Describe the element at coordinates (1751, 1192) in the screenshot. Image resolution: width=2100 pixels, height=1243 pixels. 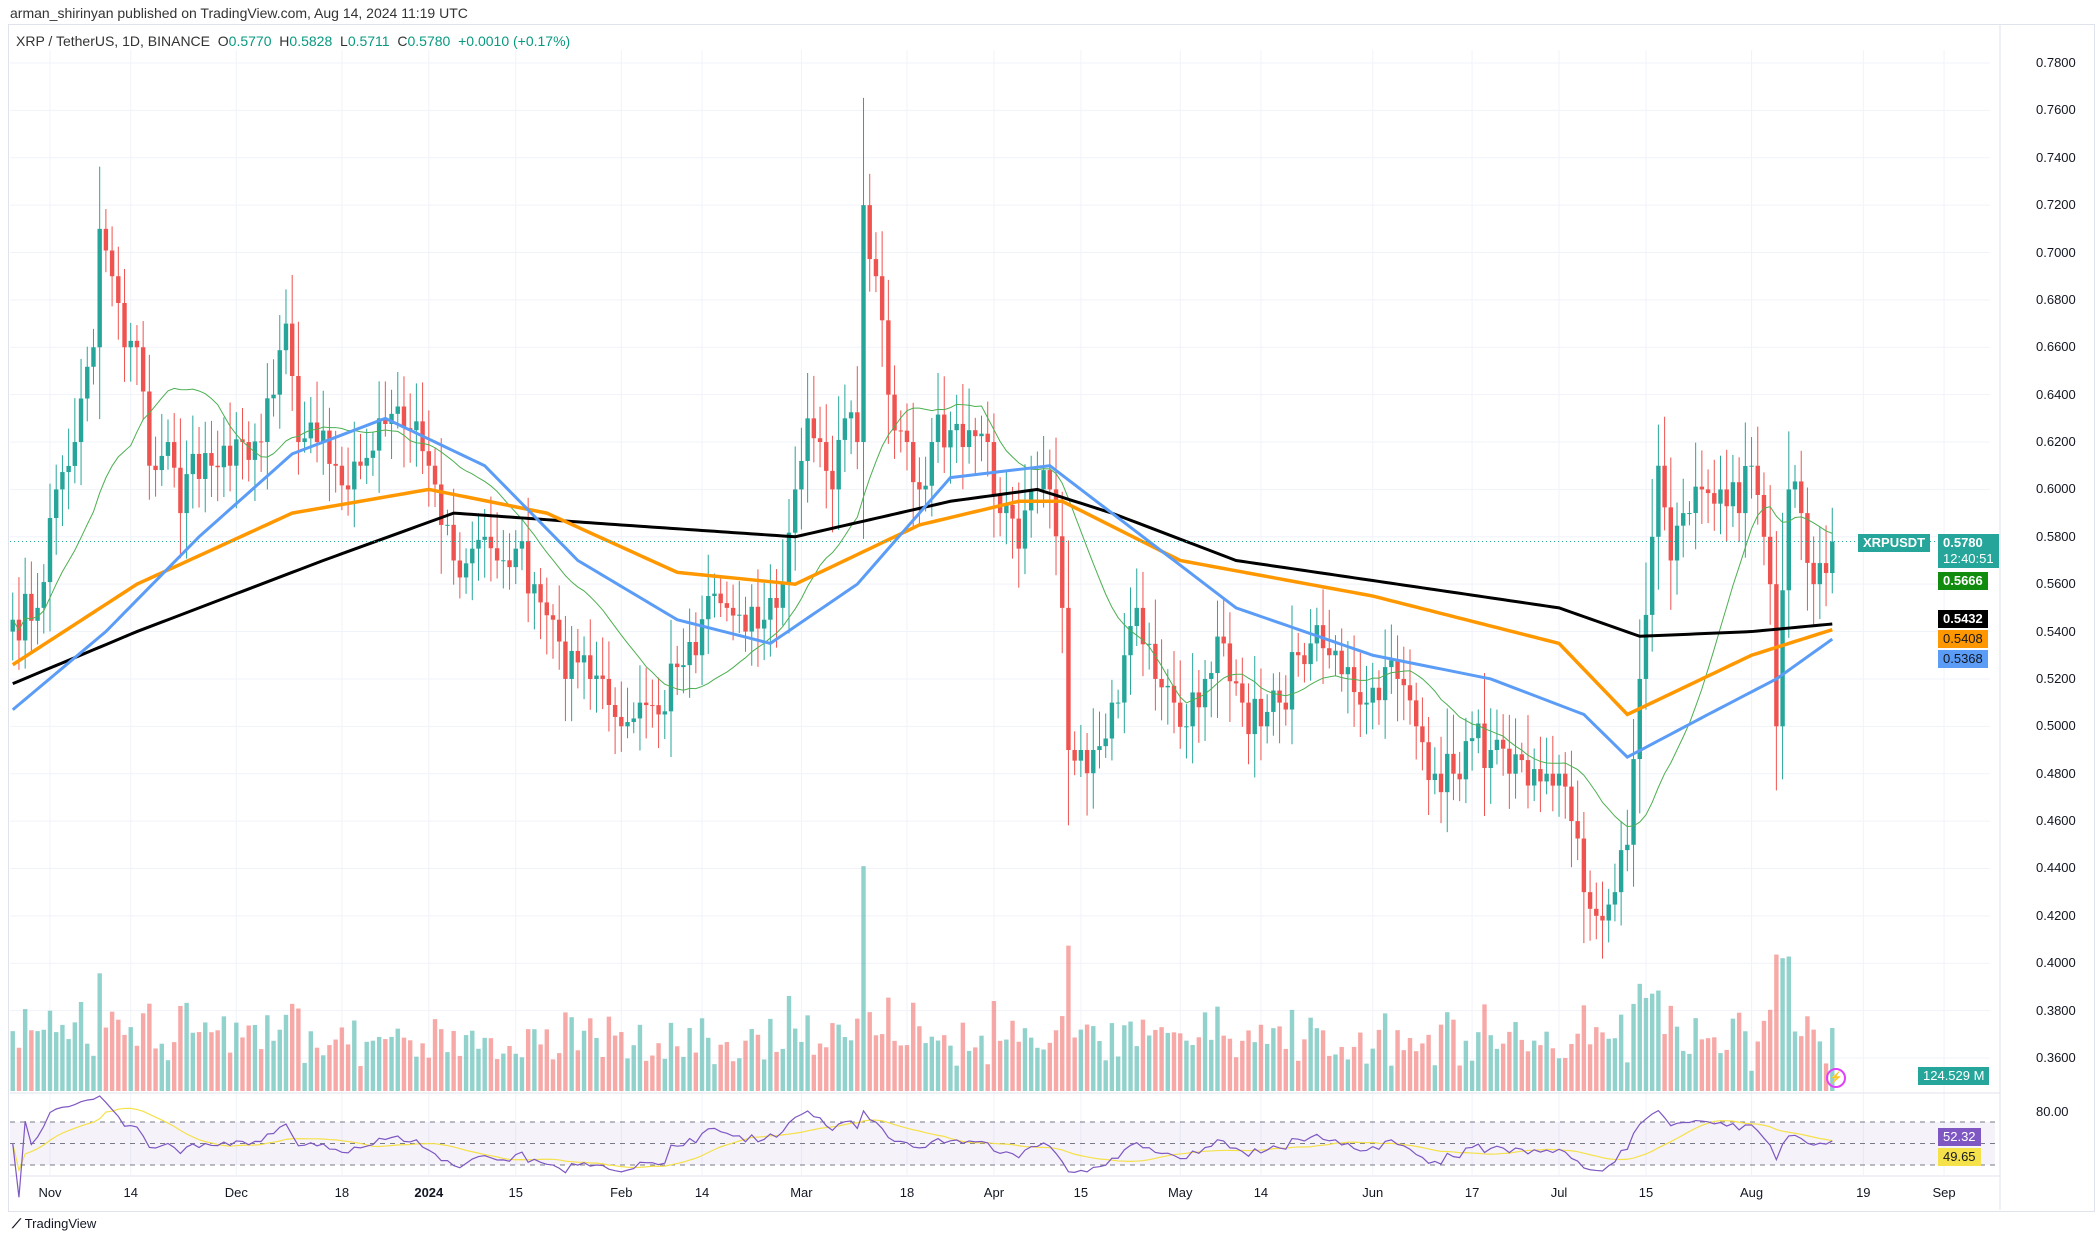
I see `time-axis-label: Aug` at that location.